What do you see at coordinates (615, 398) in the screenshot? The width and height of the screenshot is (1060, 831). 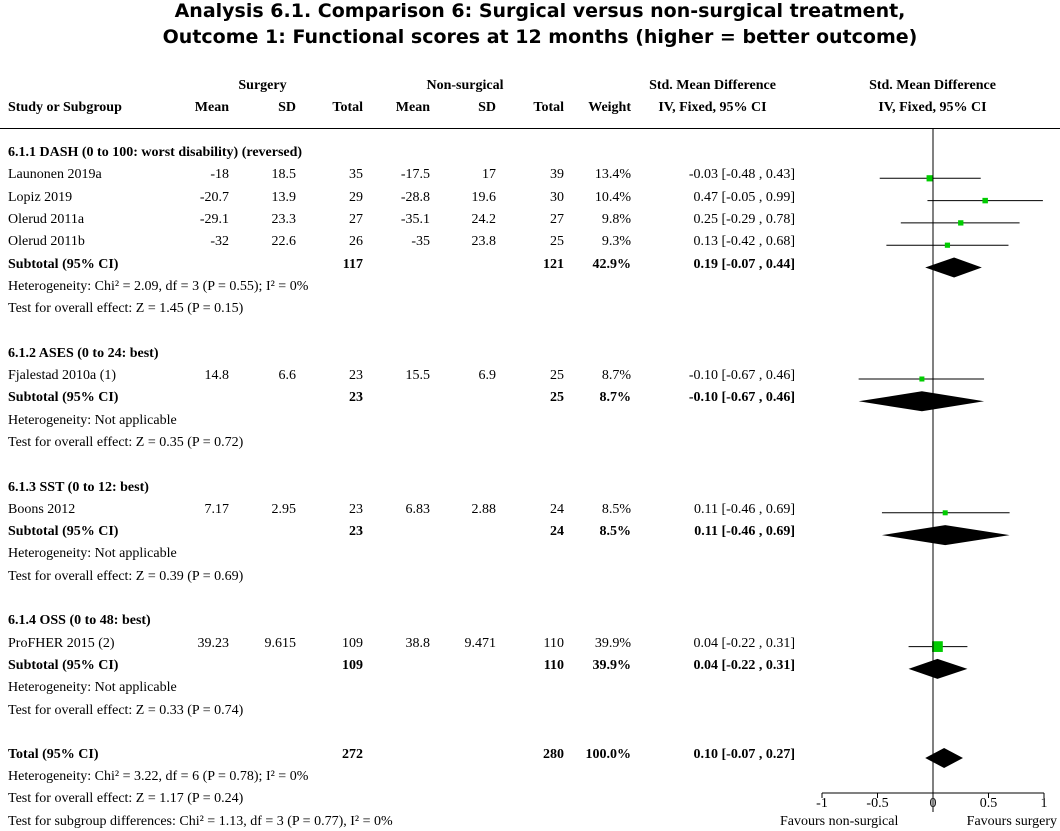 I see `subtotal-weight: 8.7%` at bounding box center [615, 398].